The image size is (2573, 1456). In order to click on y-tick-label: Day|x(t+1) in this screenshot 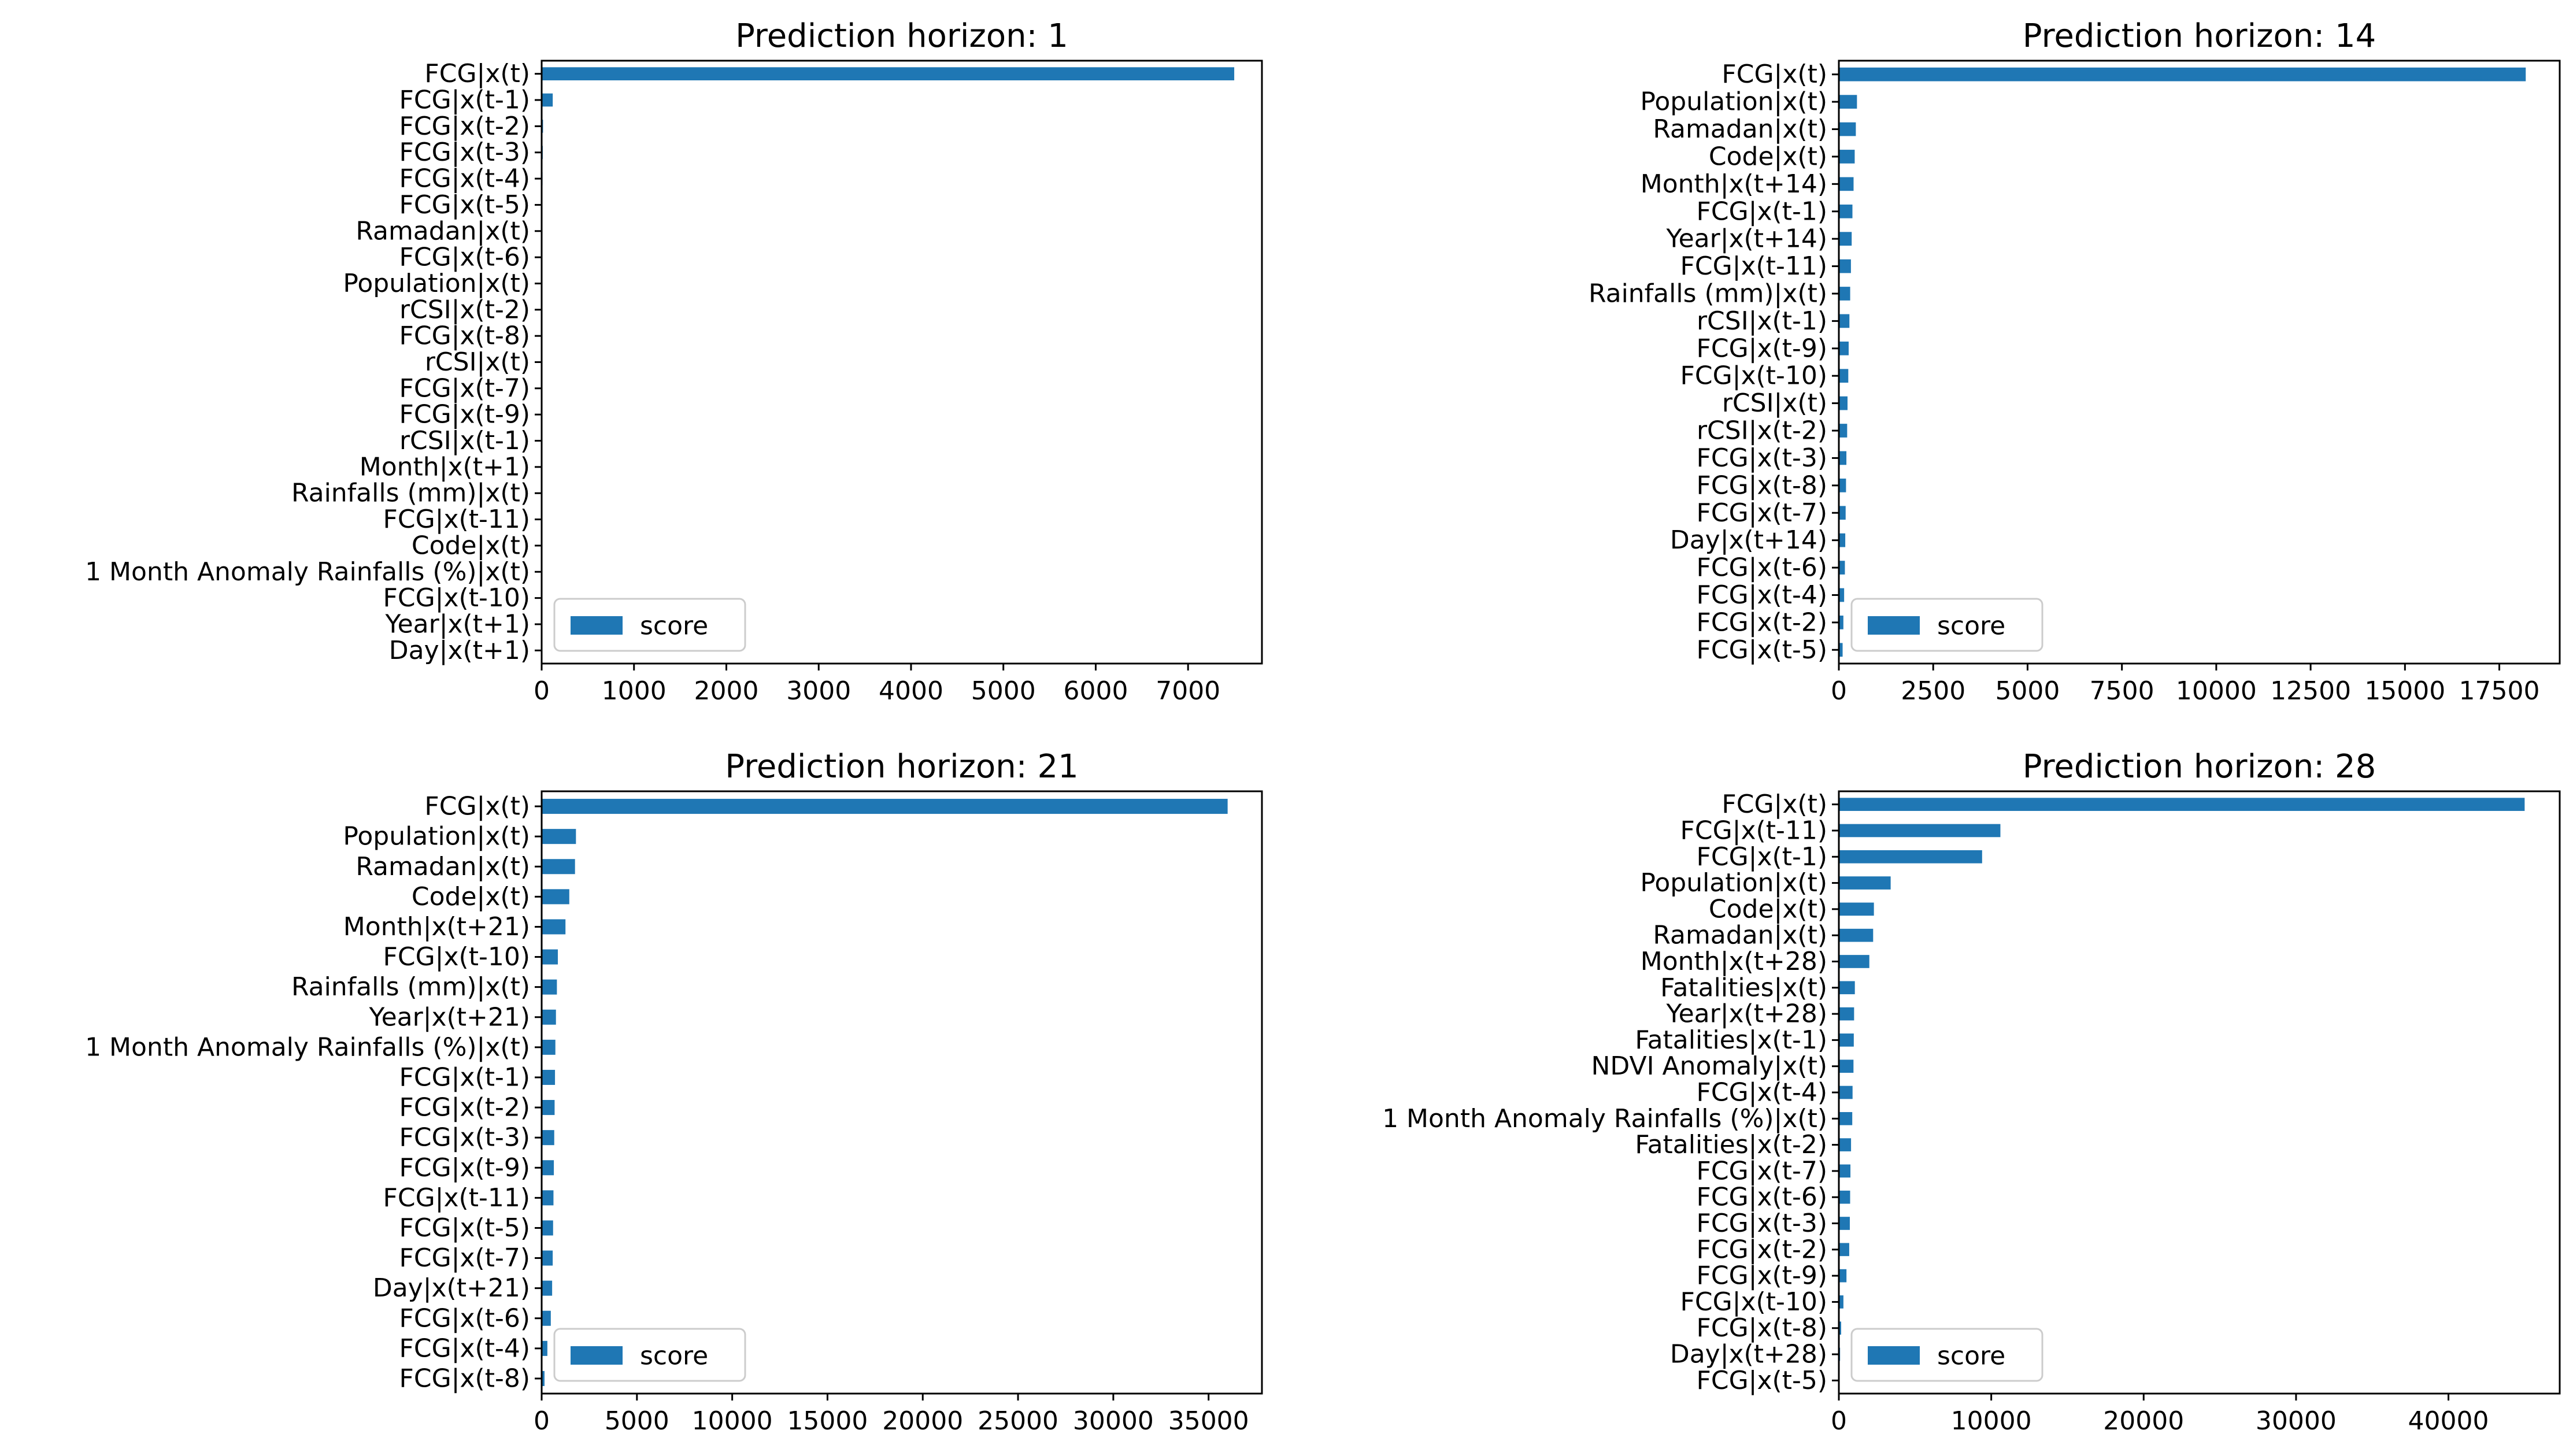, I will do `click(460, 651)`.